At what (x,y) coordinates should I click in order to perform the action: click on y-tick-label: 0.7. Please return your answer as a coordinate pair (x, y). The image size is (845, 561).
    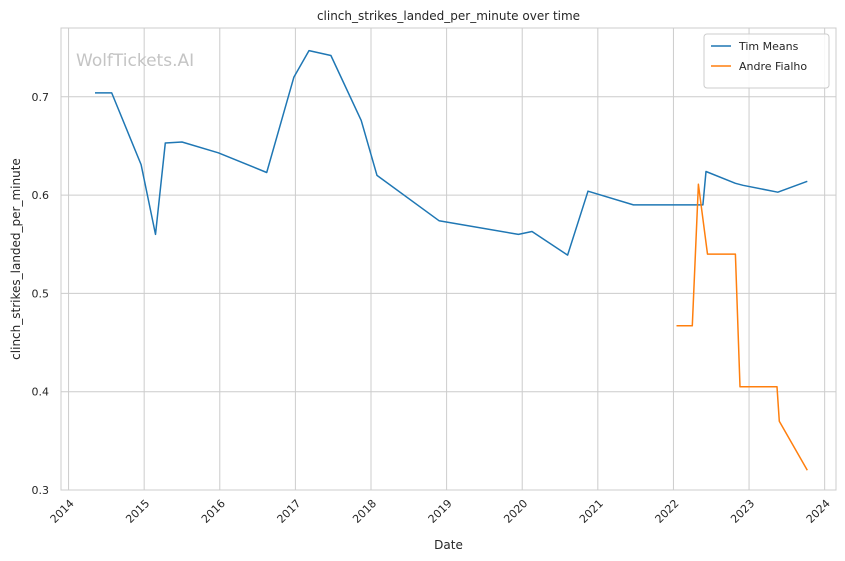
    Looking at the image, I should click on (41, 97).